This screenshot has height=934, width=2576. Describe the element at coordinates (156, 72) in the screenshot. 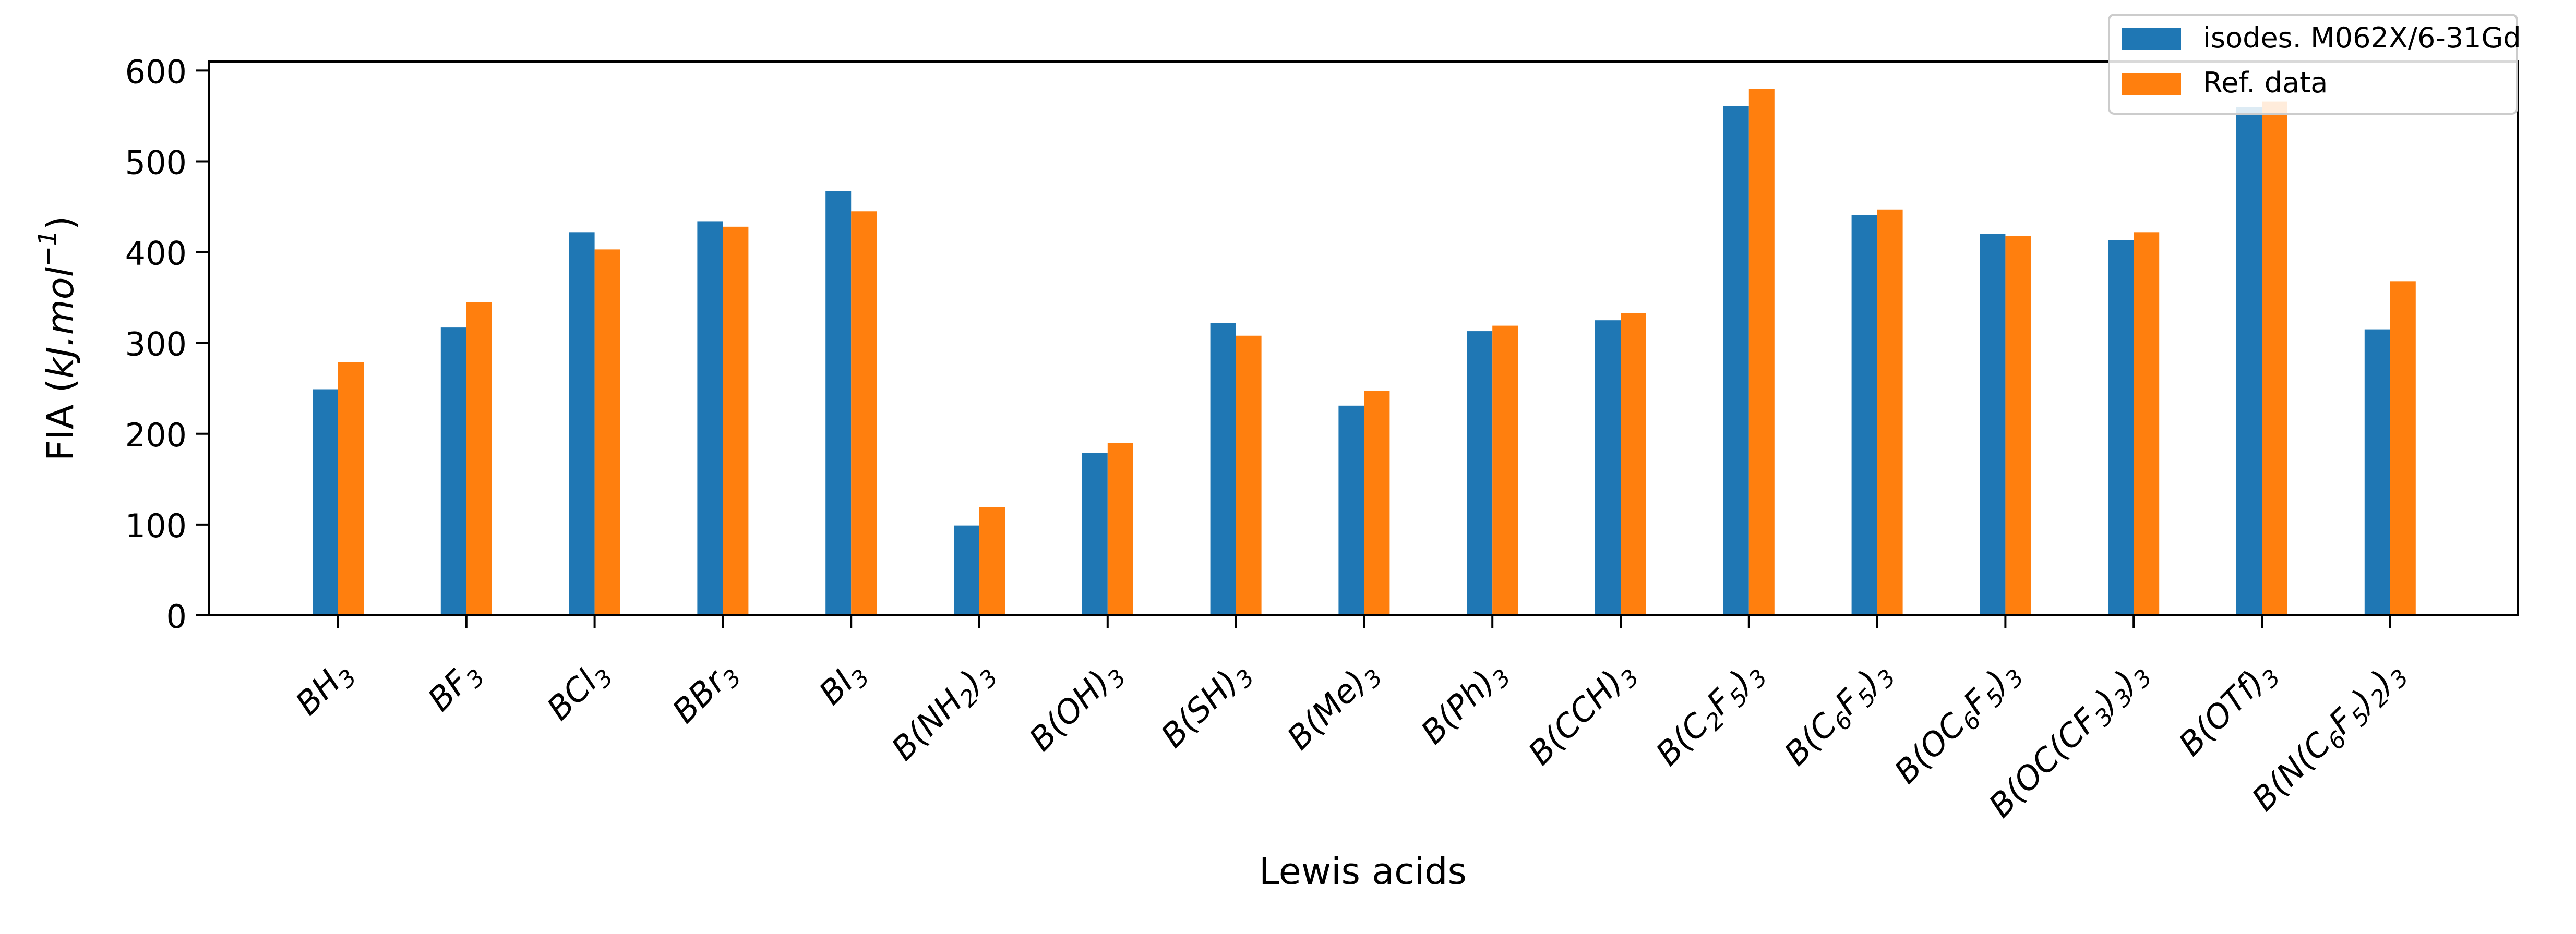

I see `y-tick-label: 600` at that location.